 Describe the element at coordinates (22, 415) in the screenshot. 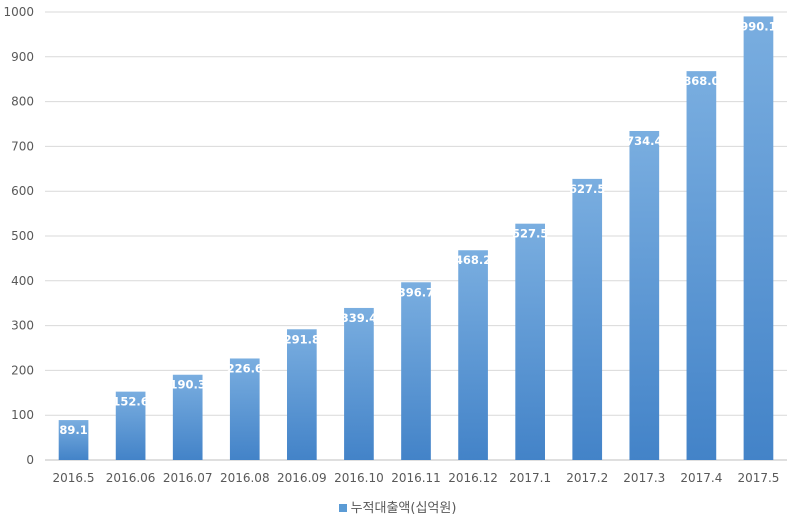

I see `y-tick-label: 100` at that location.